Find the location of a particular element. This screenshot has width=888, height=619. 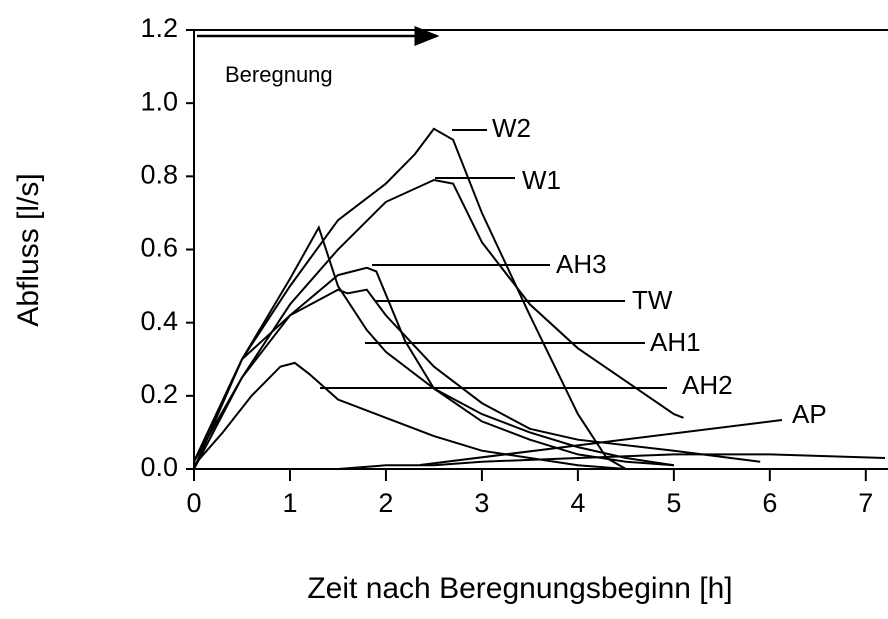

y-tick-label: 0.2 is located at coordinates (159, 394).